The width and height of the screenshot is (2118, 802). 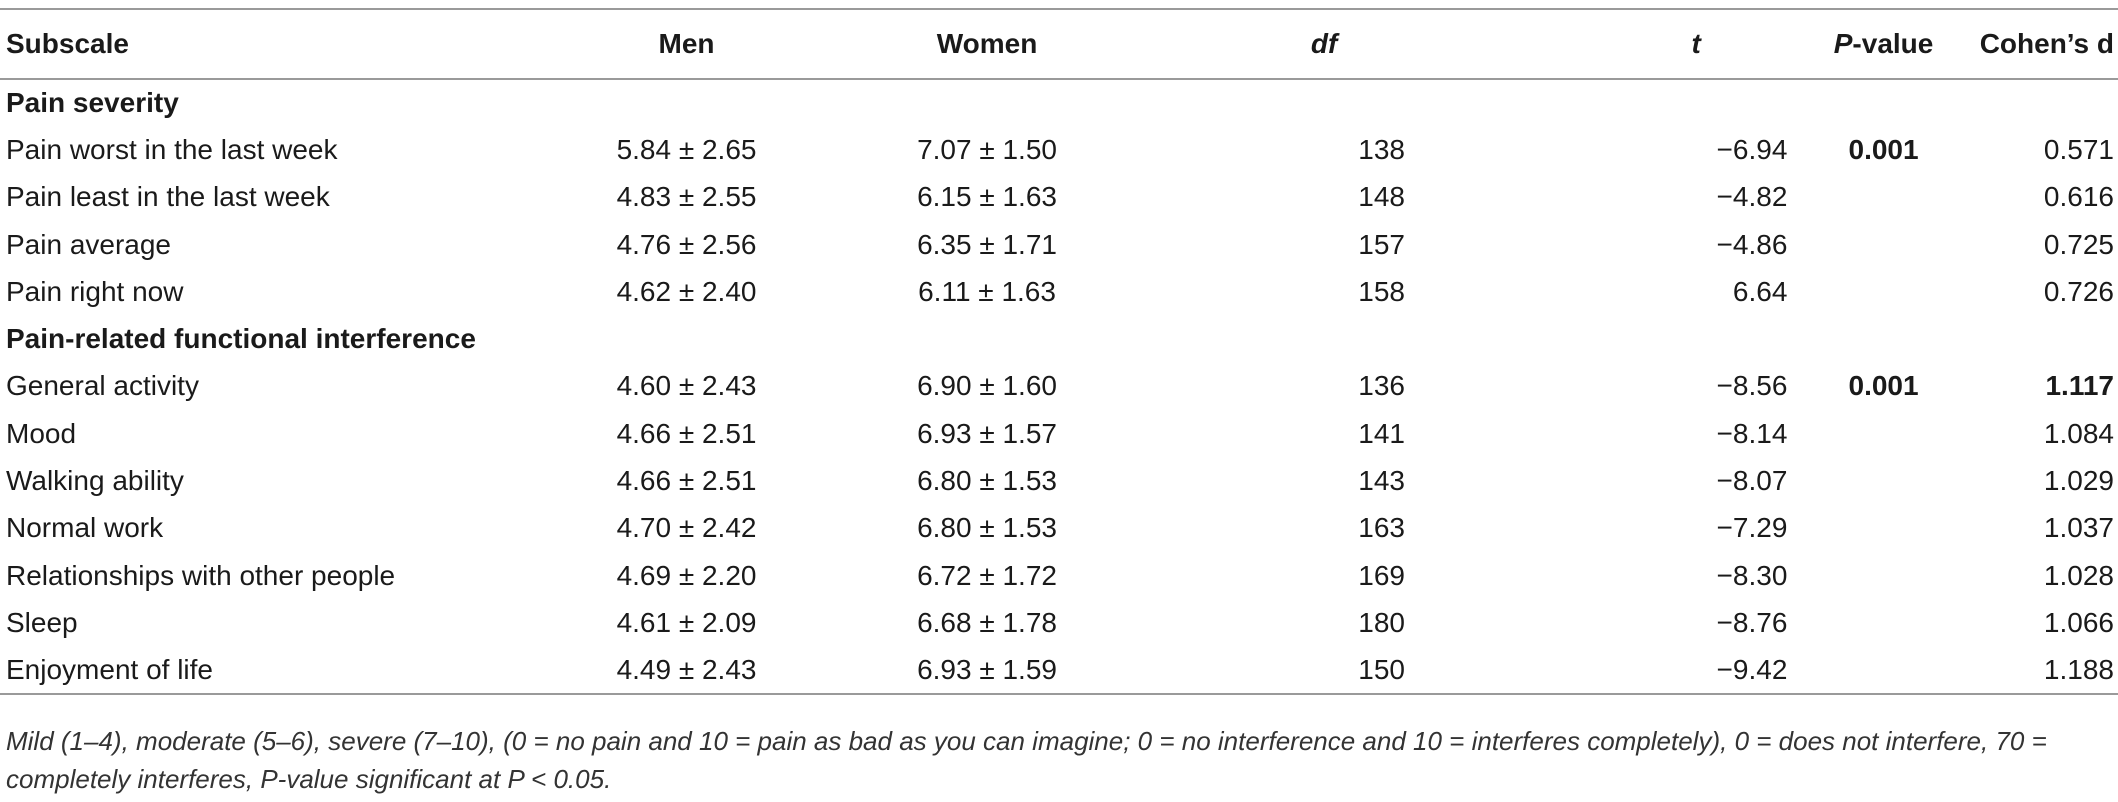 I want to click on cell-t: −6.94, so click(x=1752, y=149).